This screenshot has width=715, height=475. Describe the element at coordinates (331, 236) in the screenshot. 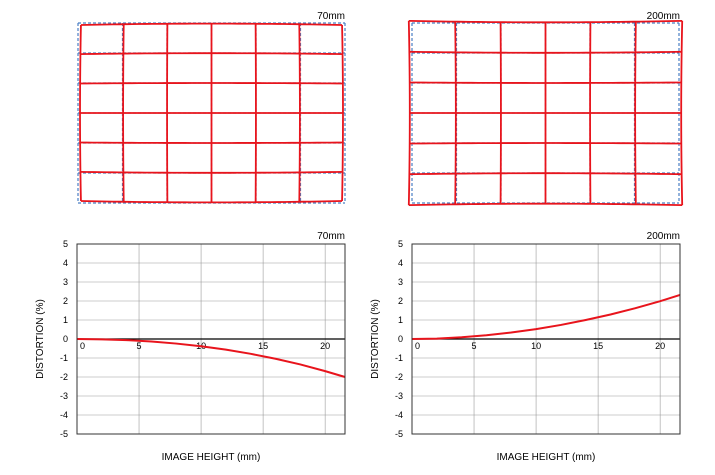

I see `chart-title-70mm: 70mm` at that location.